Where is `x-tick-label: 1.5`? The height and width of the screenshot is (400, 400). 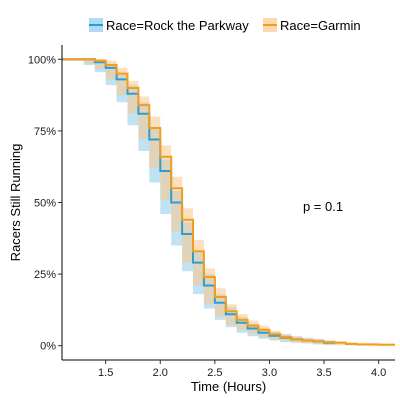
x-tick-label: 1.5 is located at coordinates (105, 373).